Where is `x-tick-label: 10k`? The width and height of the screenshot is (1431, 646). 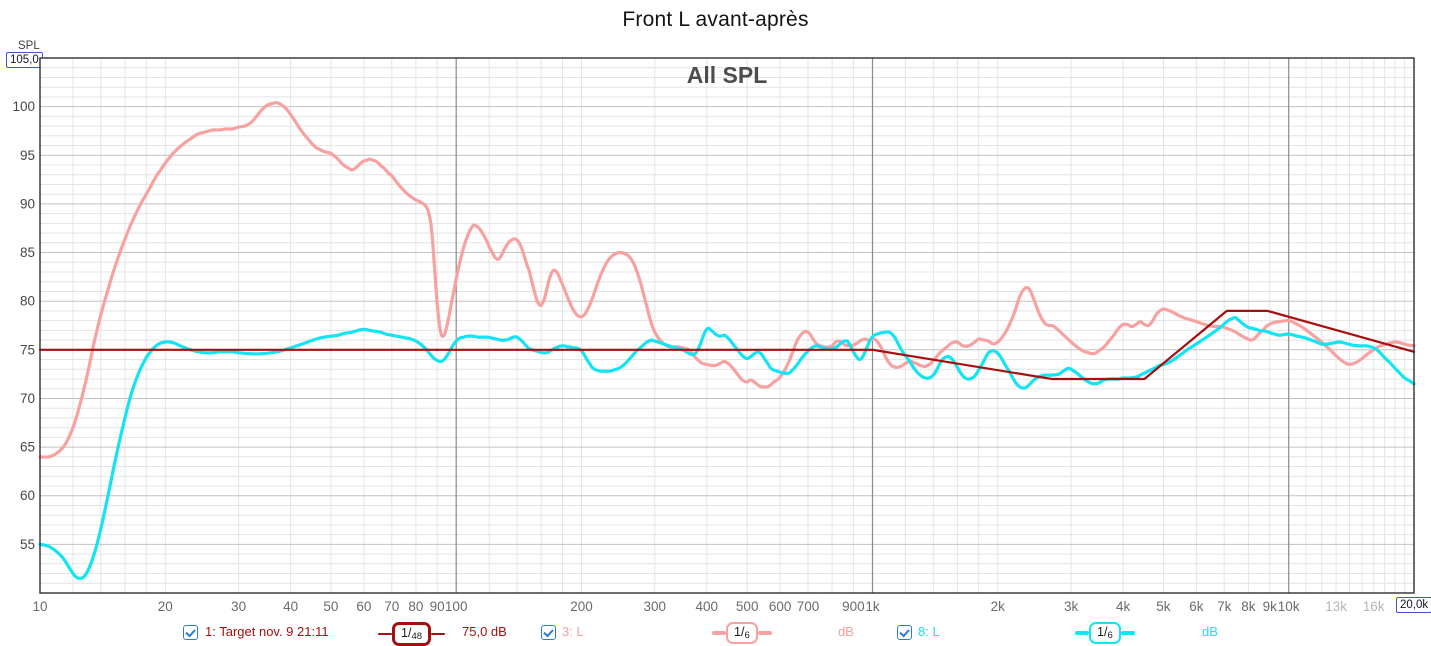
x-tick-label: 10k is located at coordinates (1289, 606).